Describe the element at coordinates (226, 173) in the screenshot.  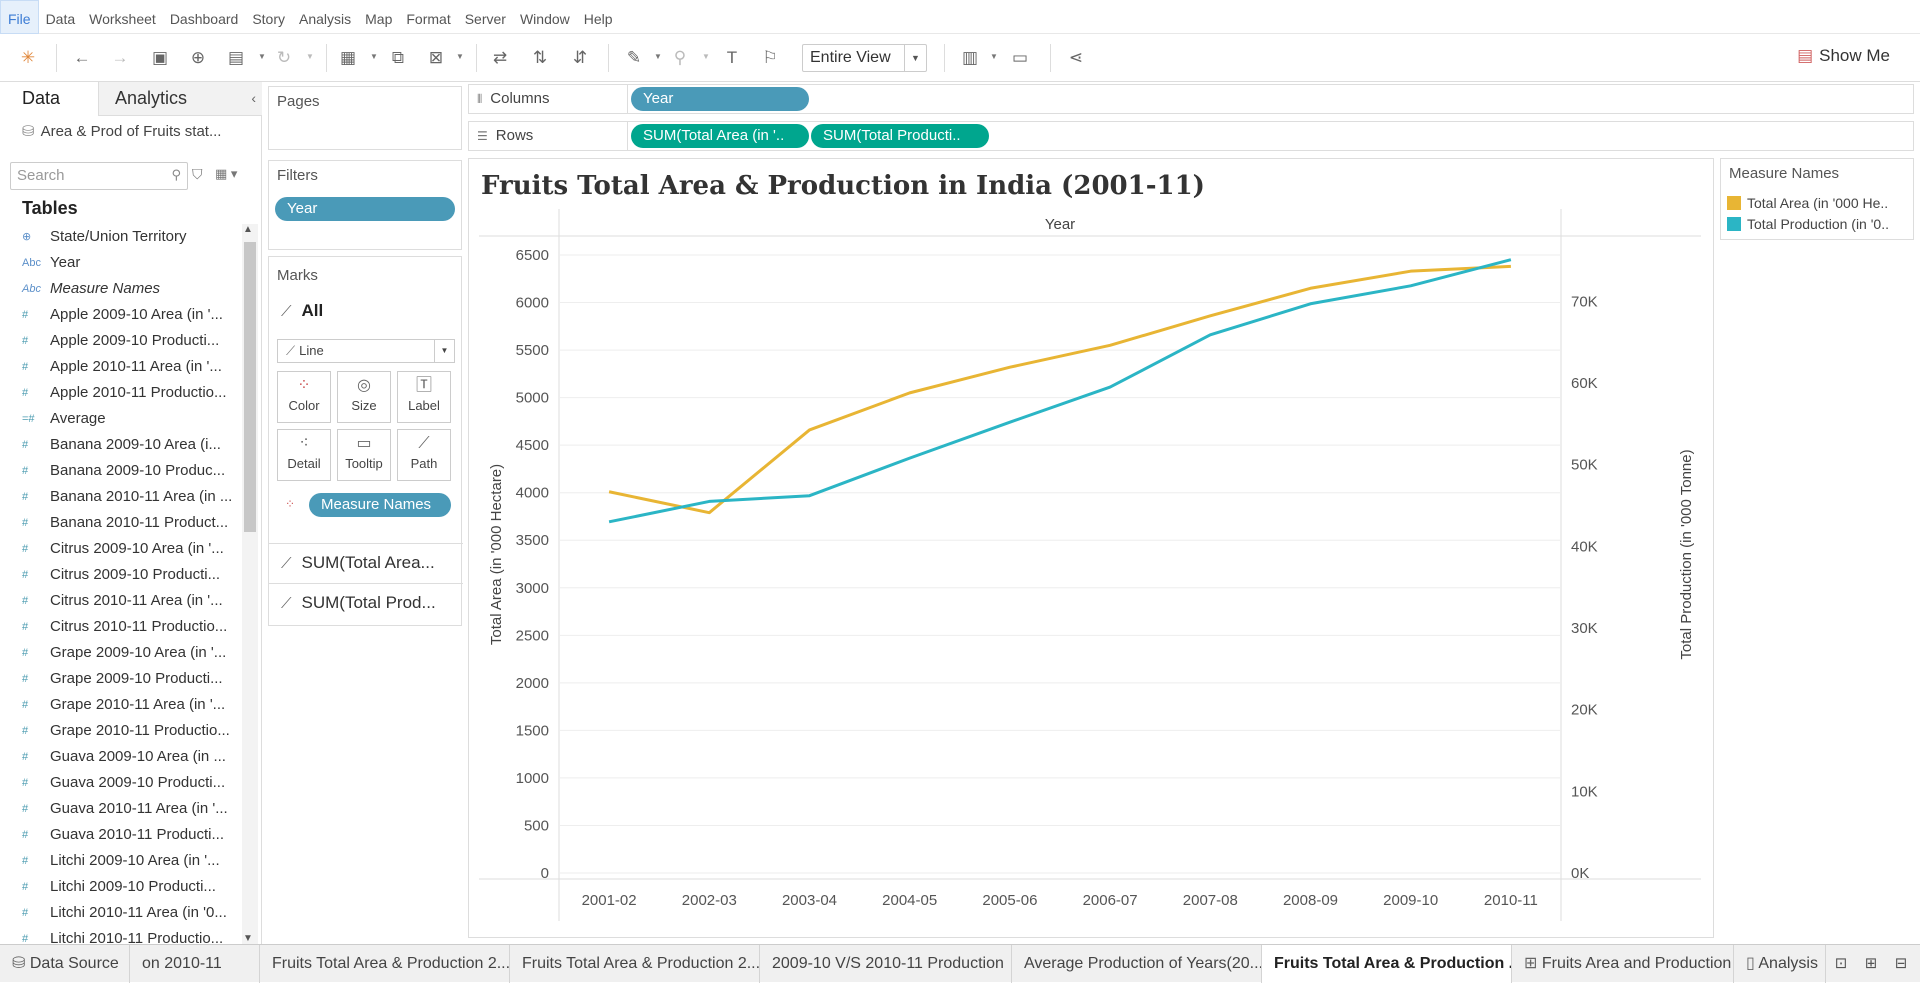
I see `view-options-icon: ▦ ▾` at that location.